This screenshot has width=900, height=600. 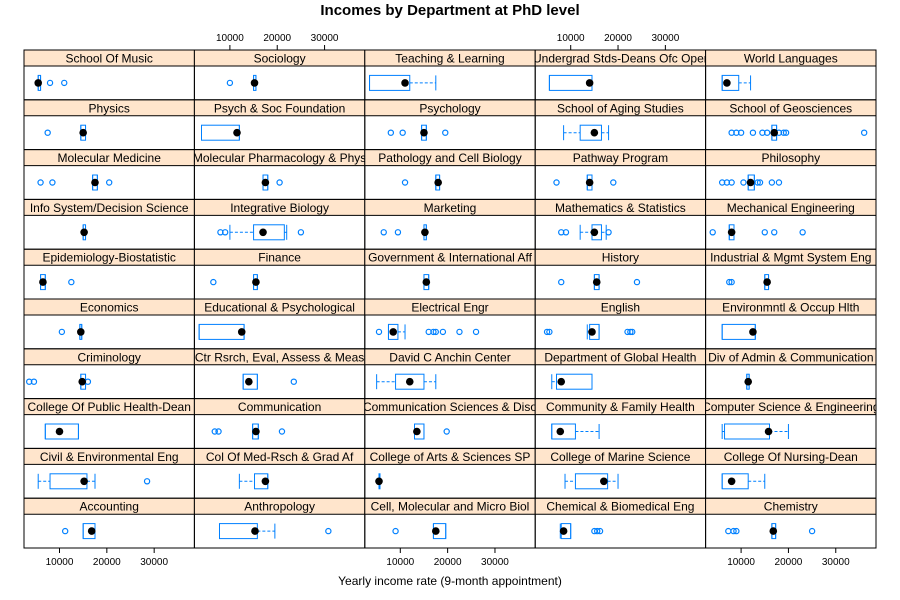 What do you see at coordinates (450, 581) in the screenshot?
I see `x-axis-label: Yearly income rate (9-month appointment)` at bounding box center [450, 581].